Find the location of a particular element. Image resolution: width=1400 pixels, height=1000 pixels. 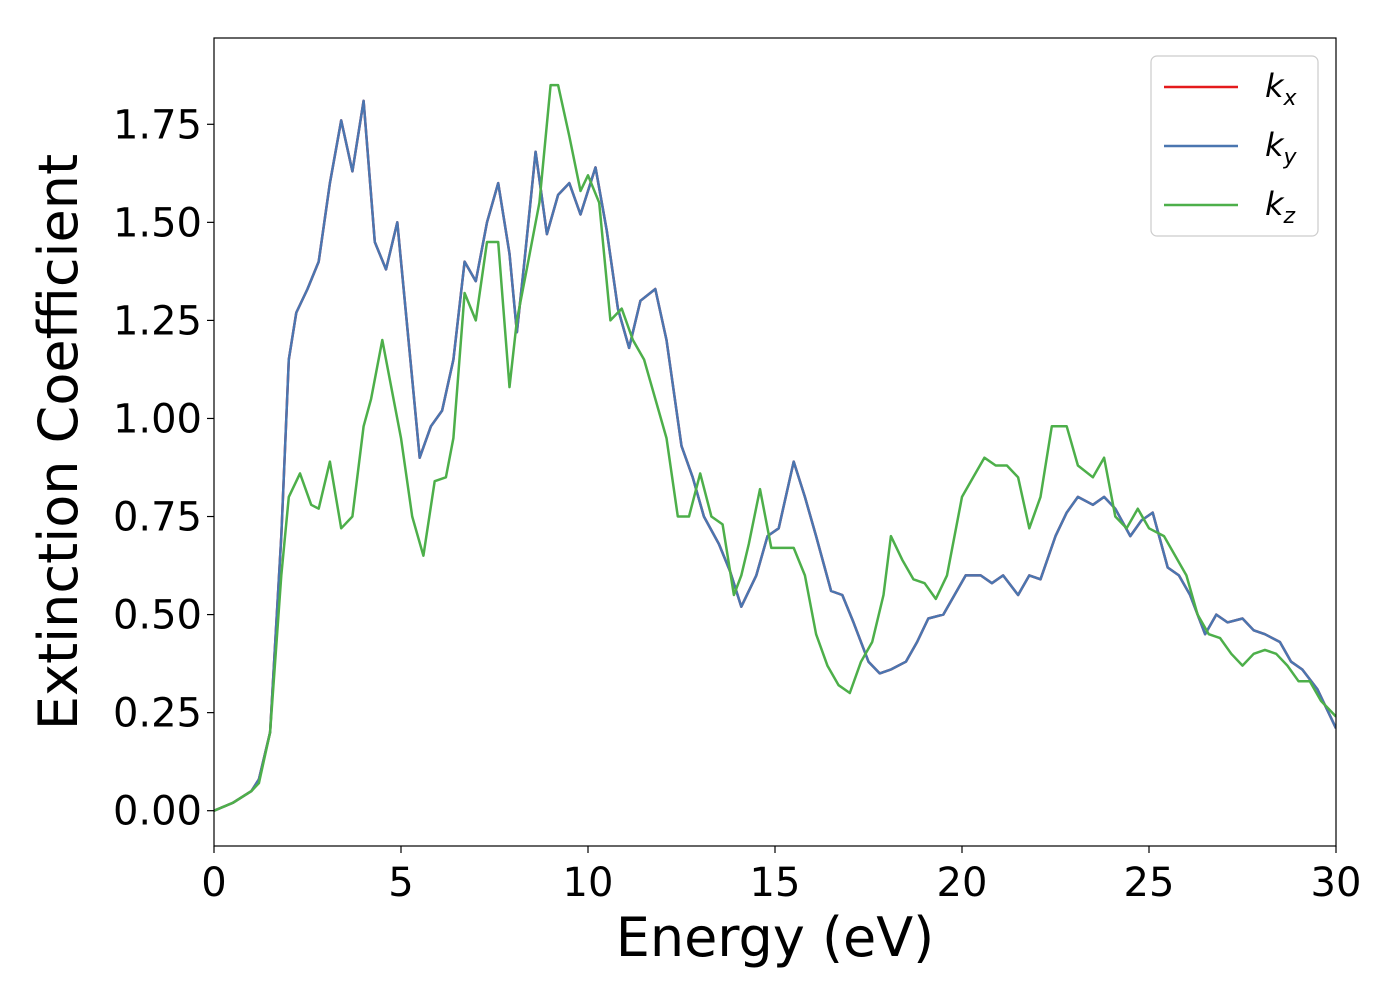

y-tick-label: 0.25 is located at coordinates (157, 714).